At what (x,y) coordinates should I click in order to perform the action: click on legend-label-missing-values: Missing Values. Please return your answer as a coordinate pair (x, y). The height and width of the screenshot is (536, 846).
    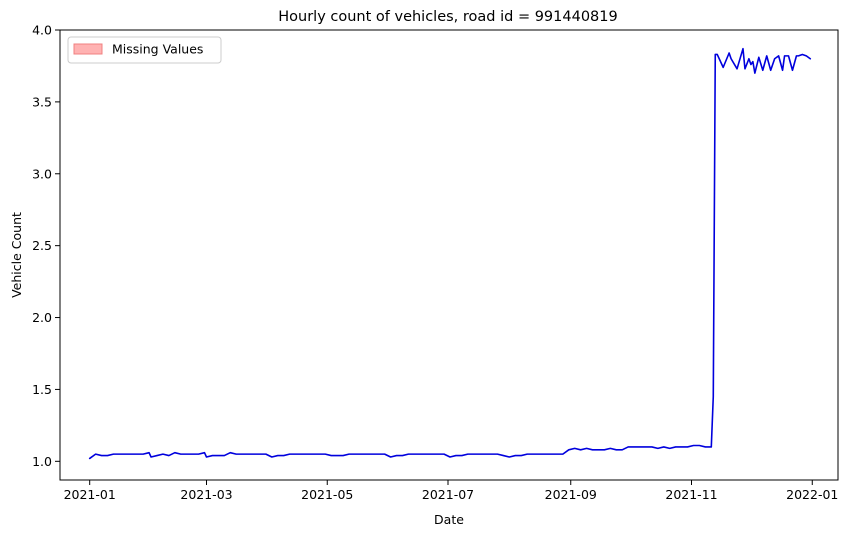
    Looking at the image, I should click on (157, 49).